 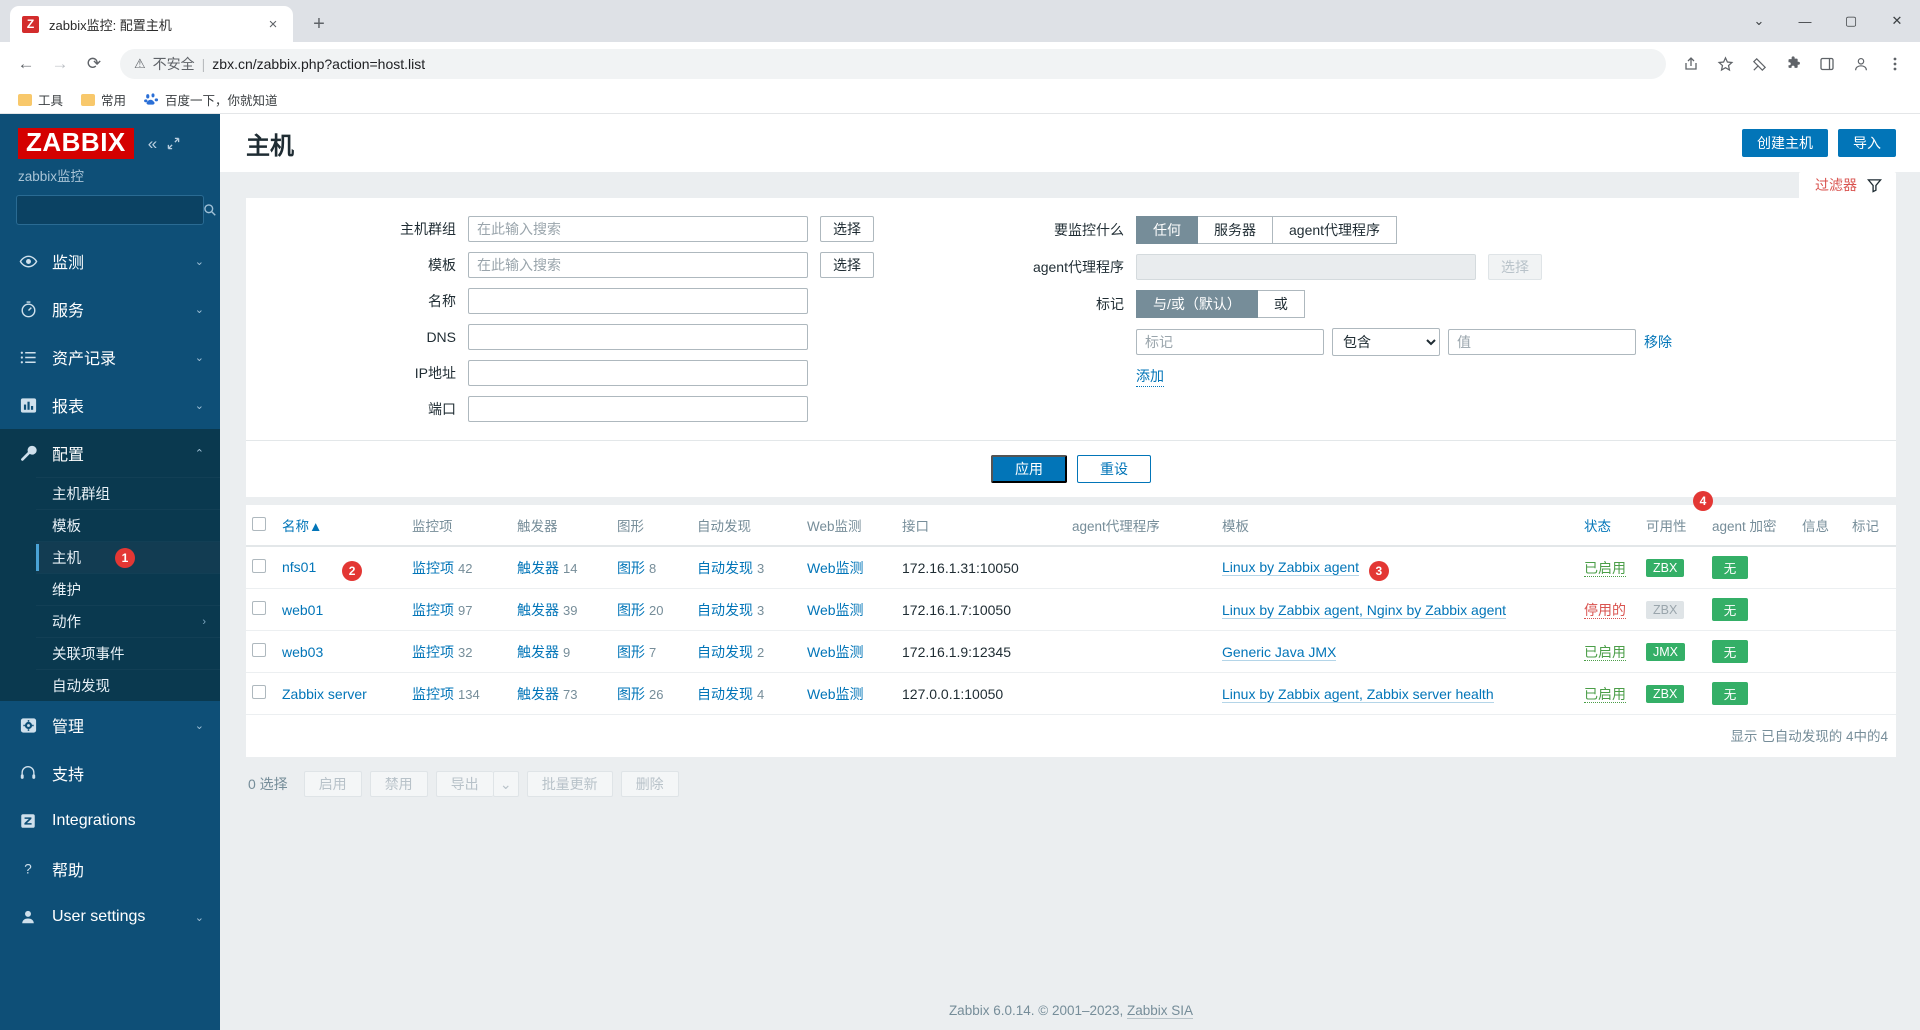 What do you see at coordinates (303, 609) in the screenshot?
I see `host-name-link: web01` at bounding box center [303, 609].